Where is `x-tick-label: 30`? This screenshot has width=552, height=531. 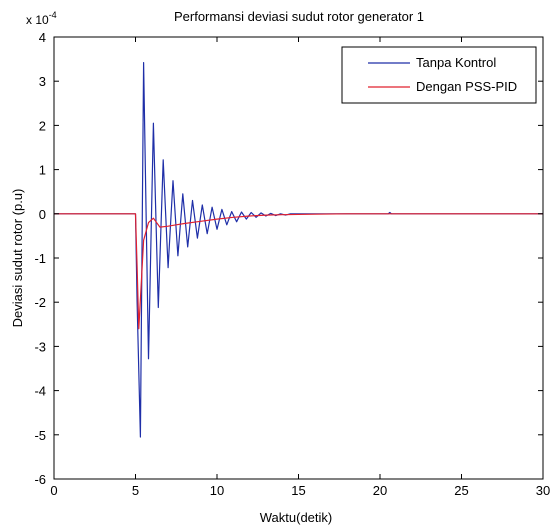 x-tick-label: 30 is located at coordinates (543, 490).